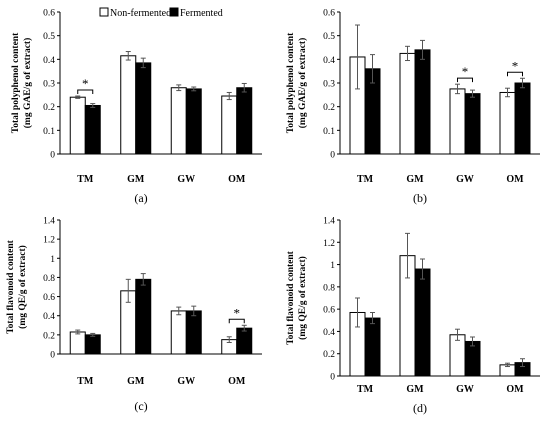 This screenshot has width=550, height=423. I want to click on legend: Non-fermented Fermented, so click(161, 13).